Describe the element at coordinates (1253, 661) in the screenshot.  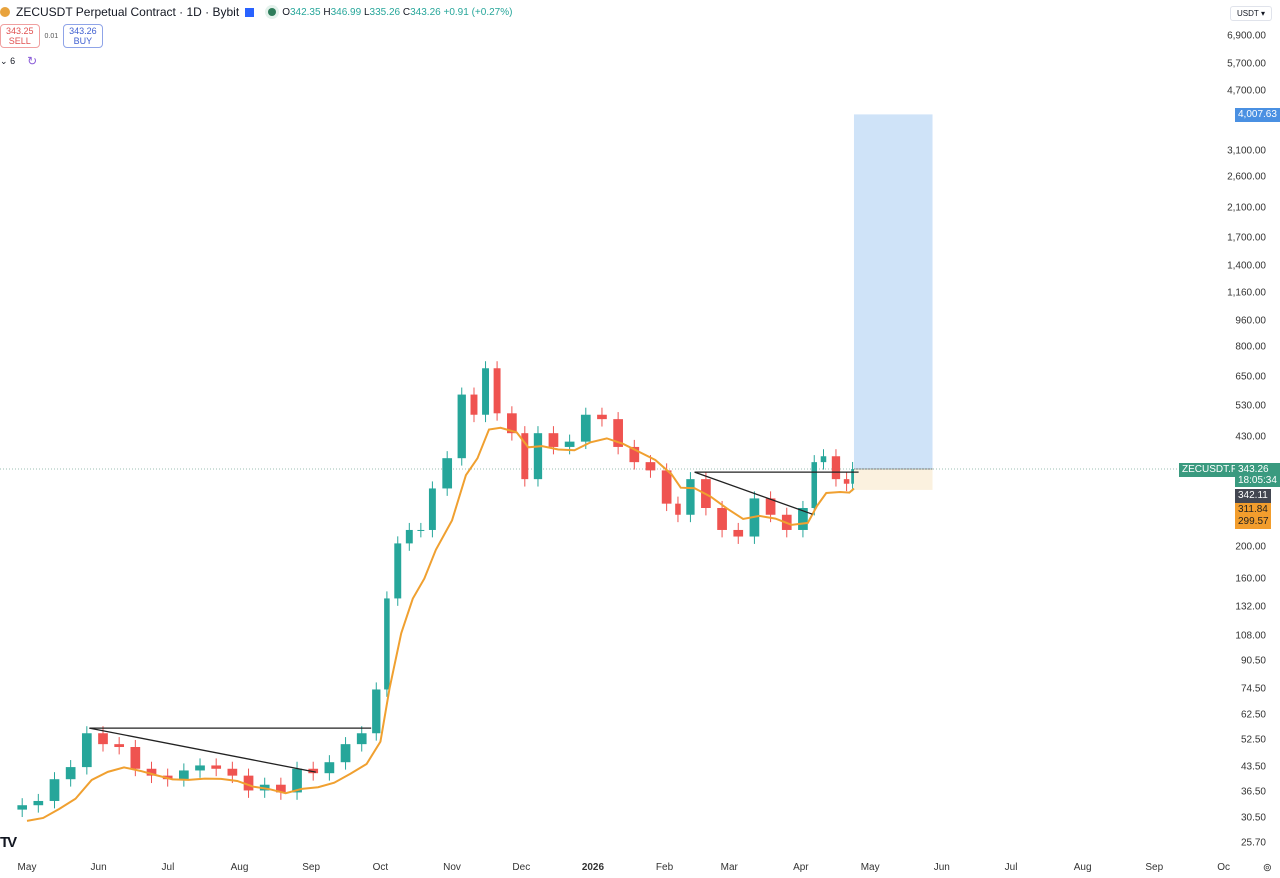
I see `price-tick-label: 90.50` at that location.